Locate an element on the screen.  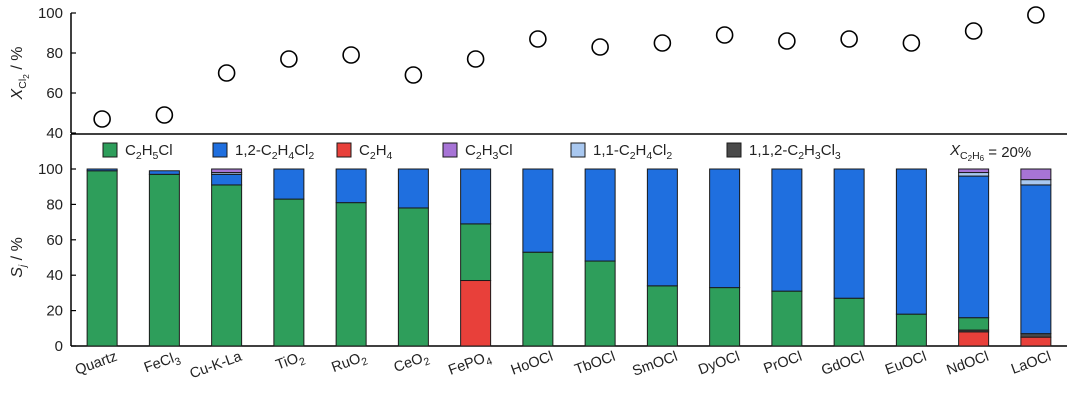
ylabel-sub: j is located at coordinates (23, 266).